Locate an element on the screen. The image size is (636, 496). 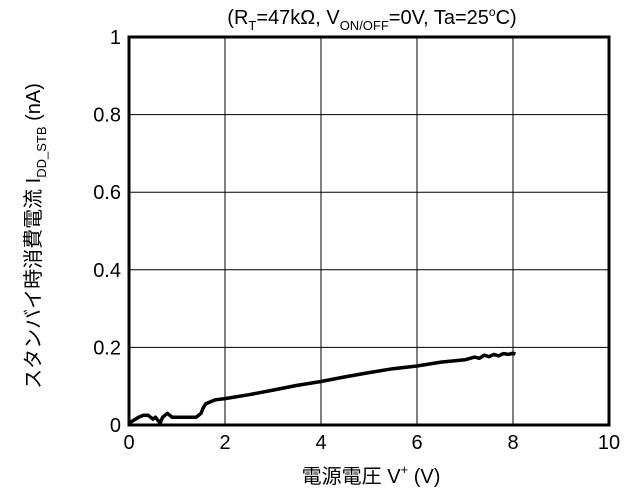
series-line is located at coordinates (322, 388).